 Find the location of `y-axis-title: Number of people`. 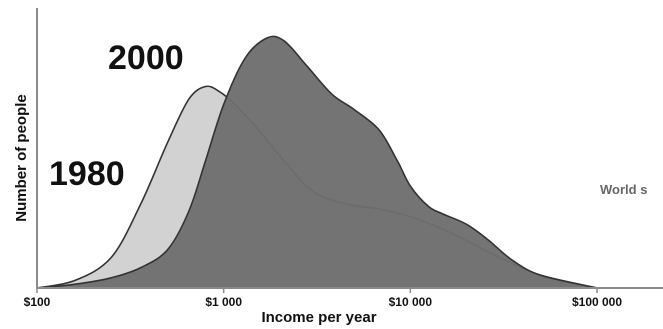

y-axis-title: Number of people is located at coordinates (21, 158).